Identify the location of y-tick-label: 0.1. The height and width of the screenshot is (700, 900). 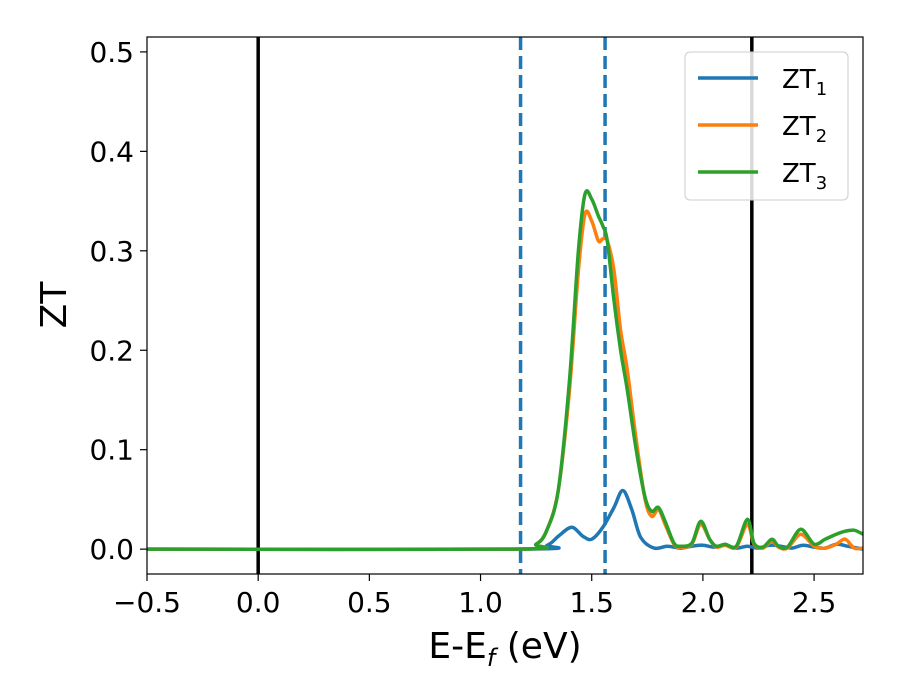
(111, 450).